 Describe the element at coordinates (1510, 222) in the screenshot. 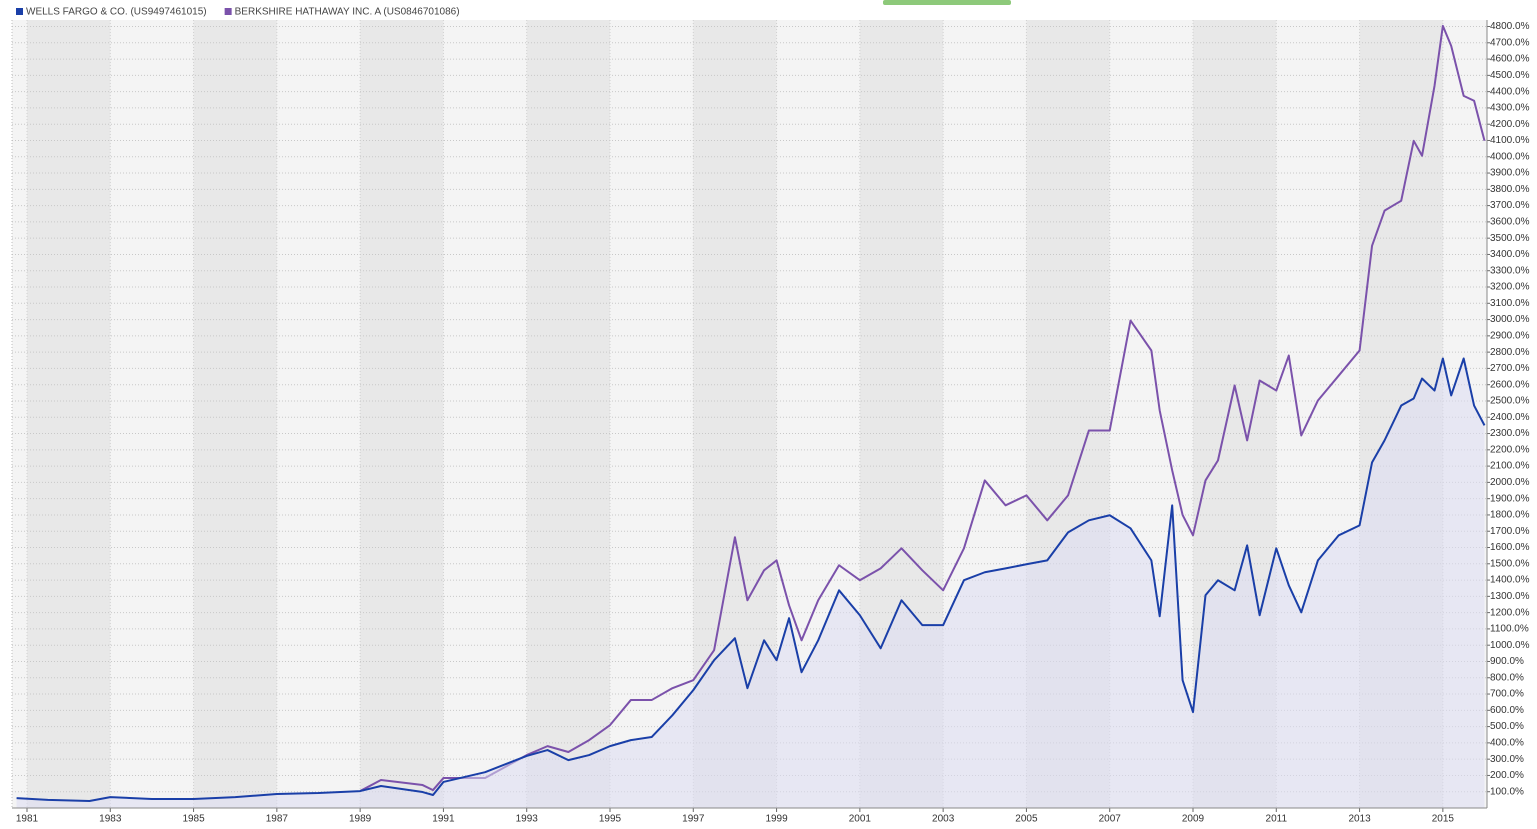

I see `y-tick-label: 3600.0%` at that location.